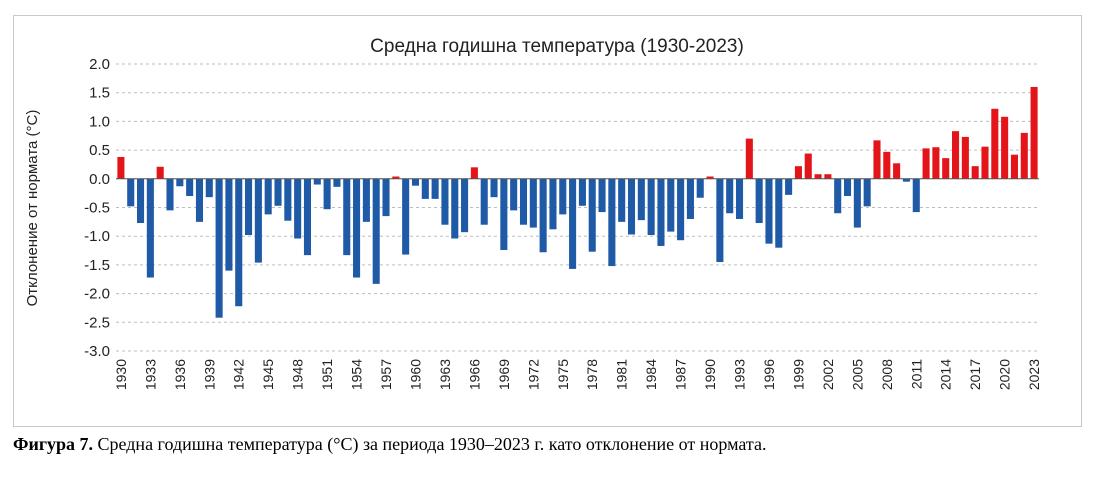  Describe the element at coordinates (681, 209) in the screenshot. I see `bar-1987` at that location.